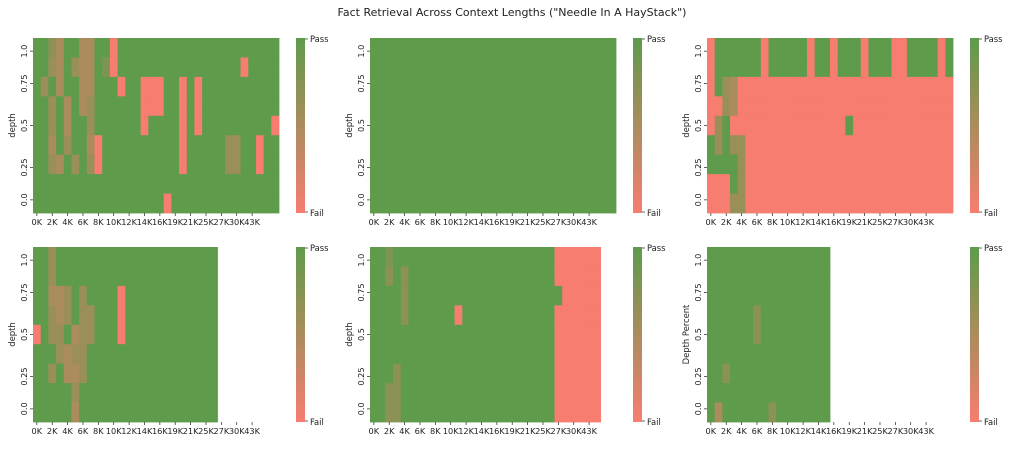  Describe the element at coordinates (880, 431) in the screenshot. I see `x-tick-label: 25K` at that location.